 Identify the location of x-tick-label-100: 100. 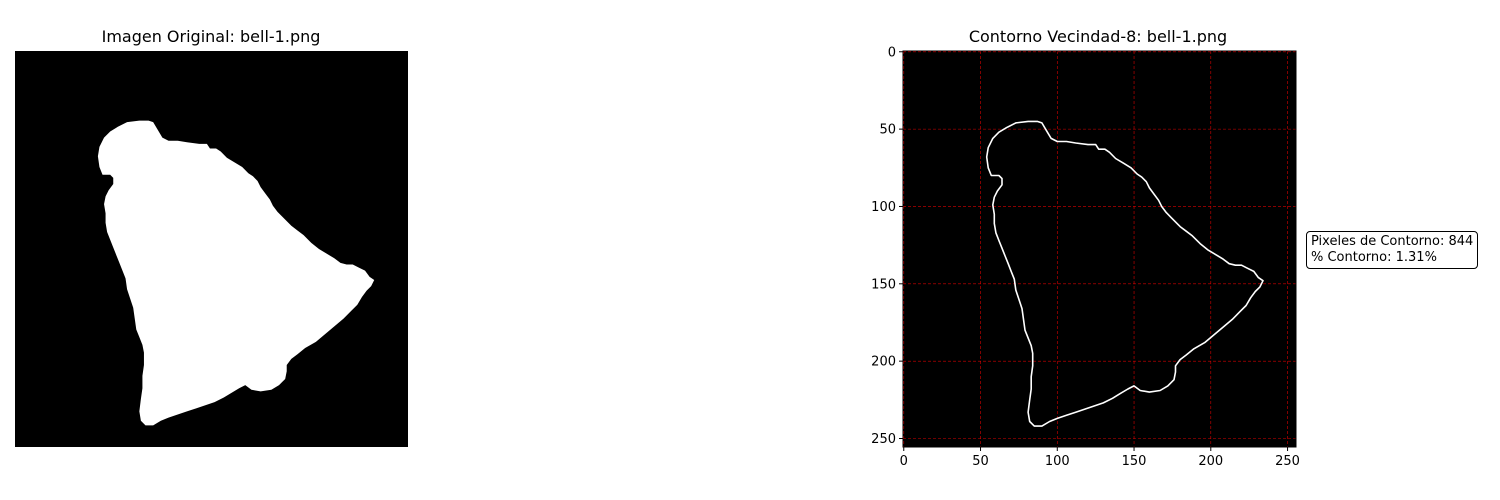
(1057, 461).